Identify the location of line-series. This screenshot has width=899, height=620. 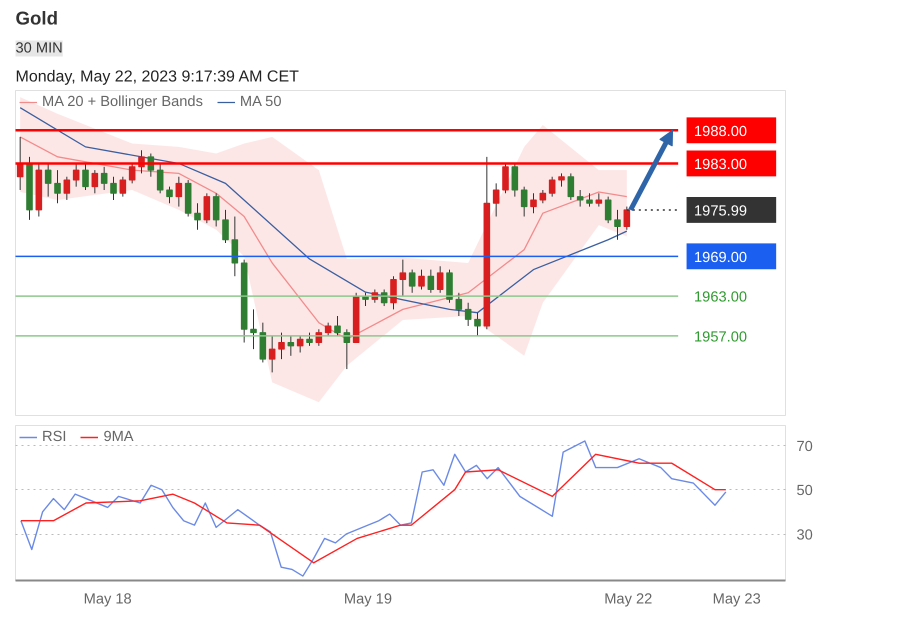
(373, 509).